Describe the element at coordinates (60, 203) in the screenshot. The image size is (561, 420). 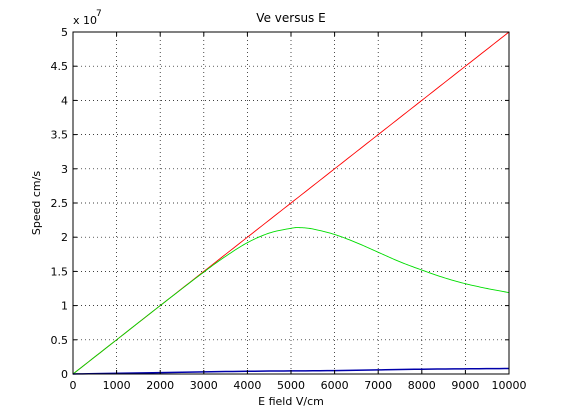
I see `y-tick-label: 2.5` at that location.